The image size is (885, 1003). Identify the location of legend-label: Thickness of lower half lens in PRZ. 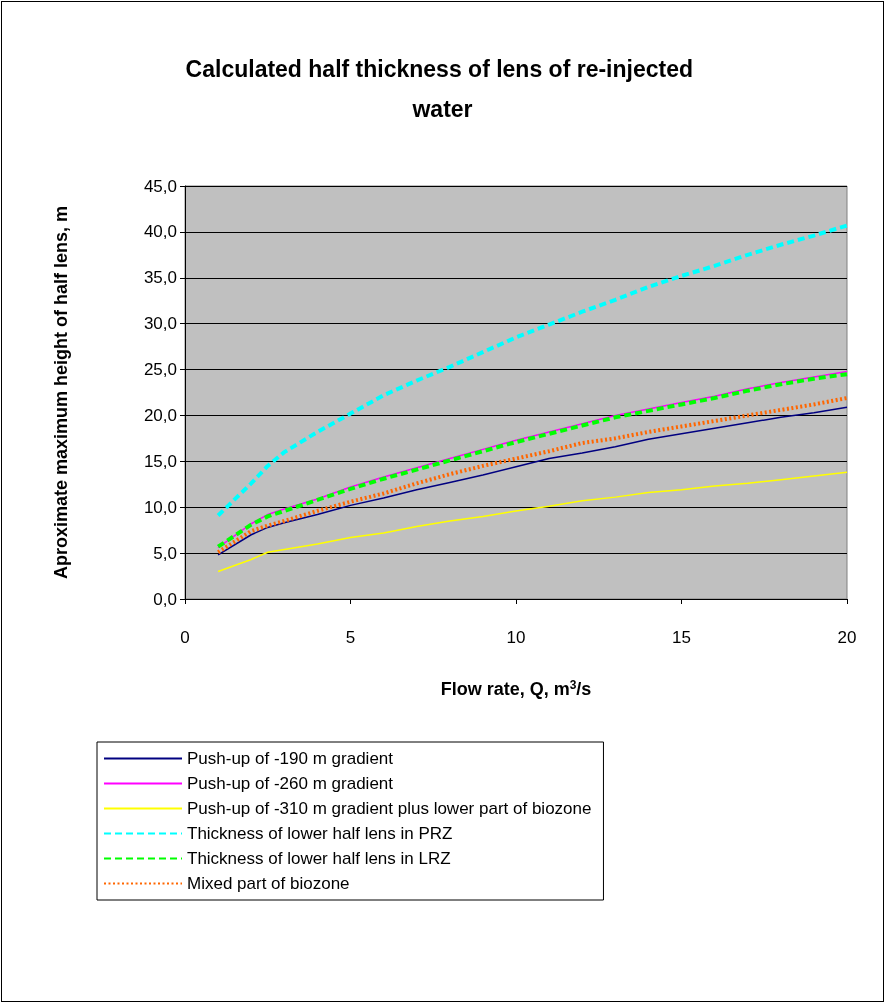
(320, 833).